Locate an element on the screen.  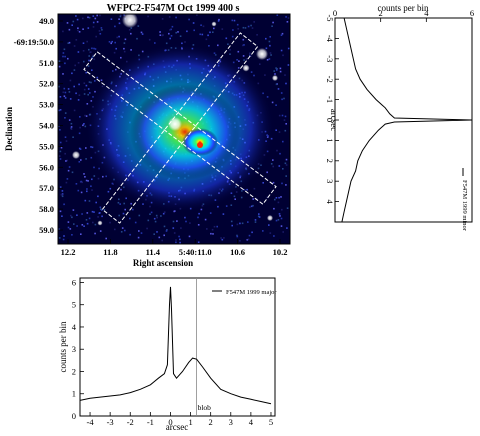
minor-xlabel: counts per bin is located at coordinates (403, 8).